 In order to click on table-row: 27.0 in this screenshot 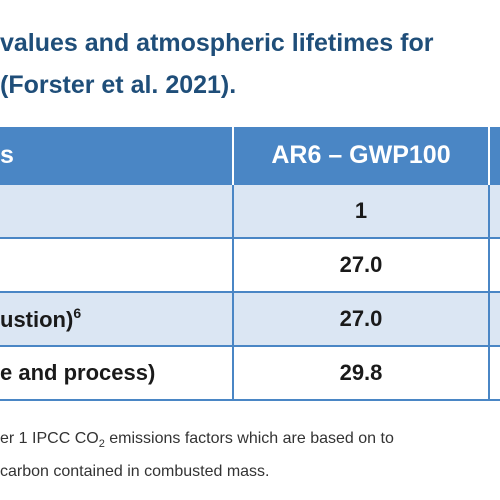, I will do `click(250, 264)`.